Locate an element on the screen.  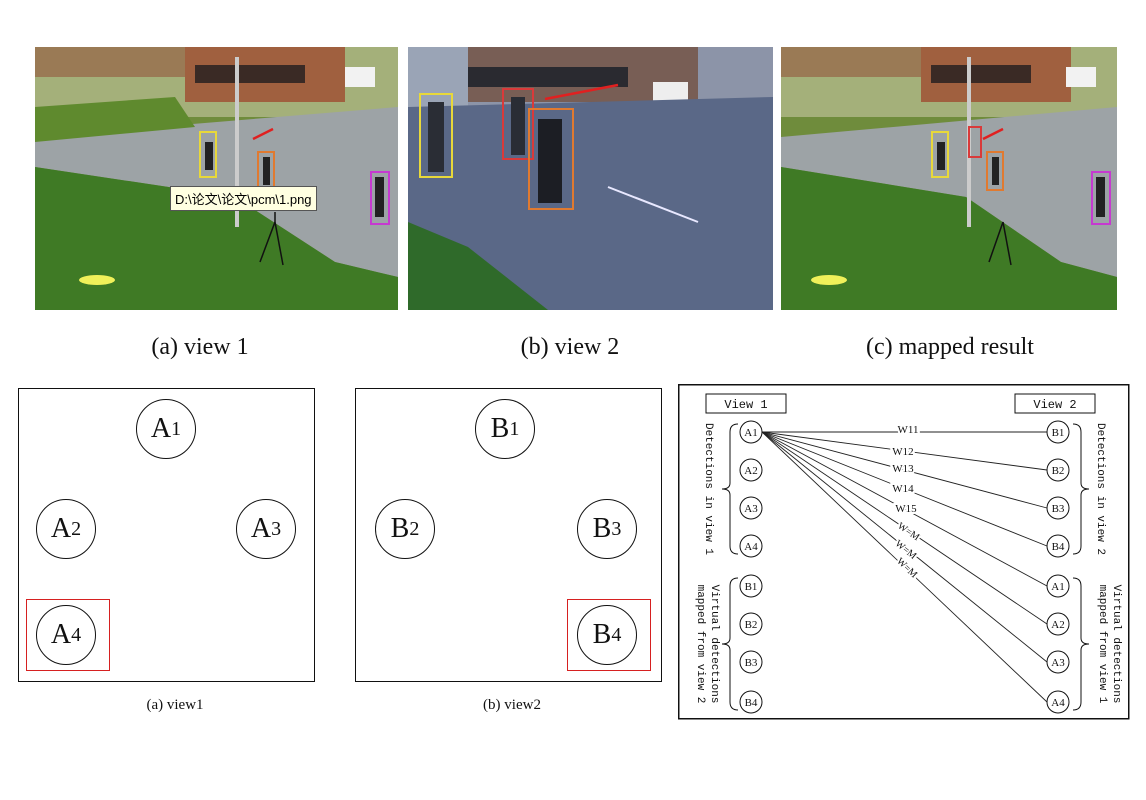
left-node-b2-5-circle is located at coordinates (751, 624).